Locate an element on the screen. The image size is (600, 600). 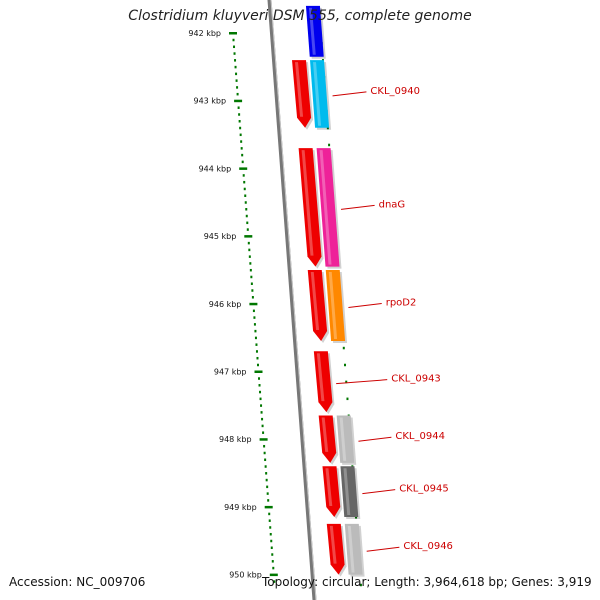
gene-g0946-ann is located at coordinates (354, 550).